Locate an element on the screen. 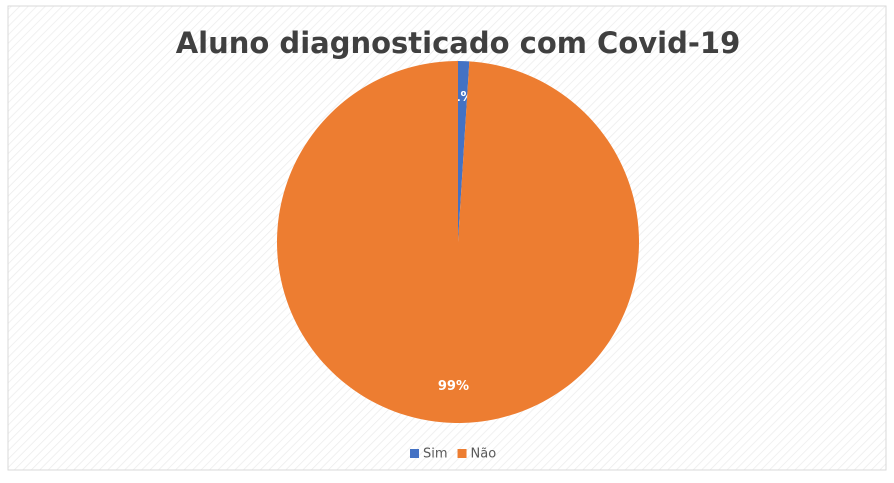  pie-slice is located at coordinates (464, 151).